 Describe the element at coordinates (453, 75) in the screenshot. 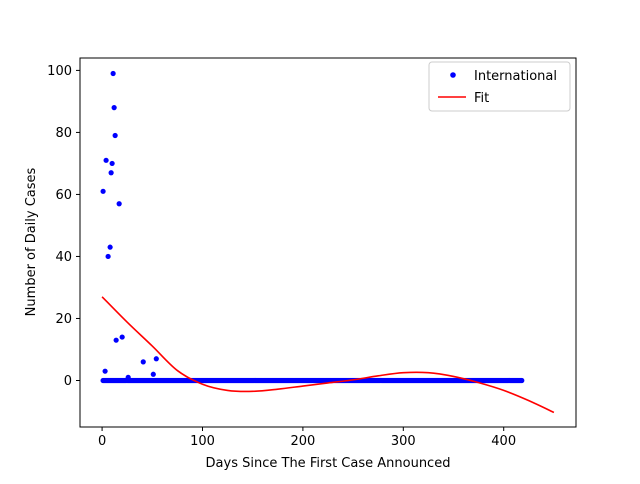

I see `legend-marker-international` at that location.